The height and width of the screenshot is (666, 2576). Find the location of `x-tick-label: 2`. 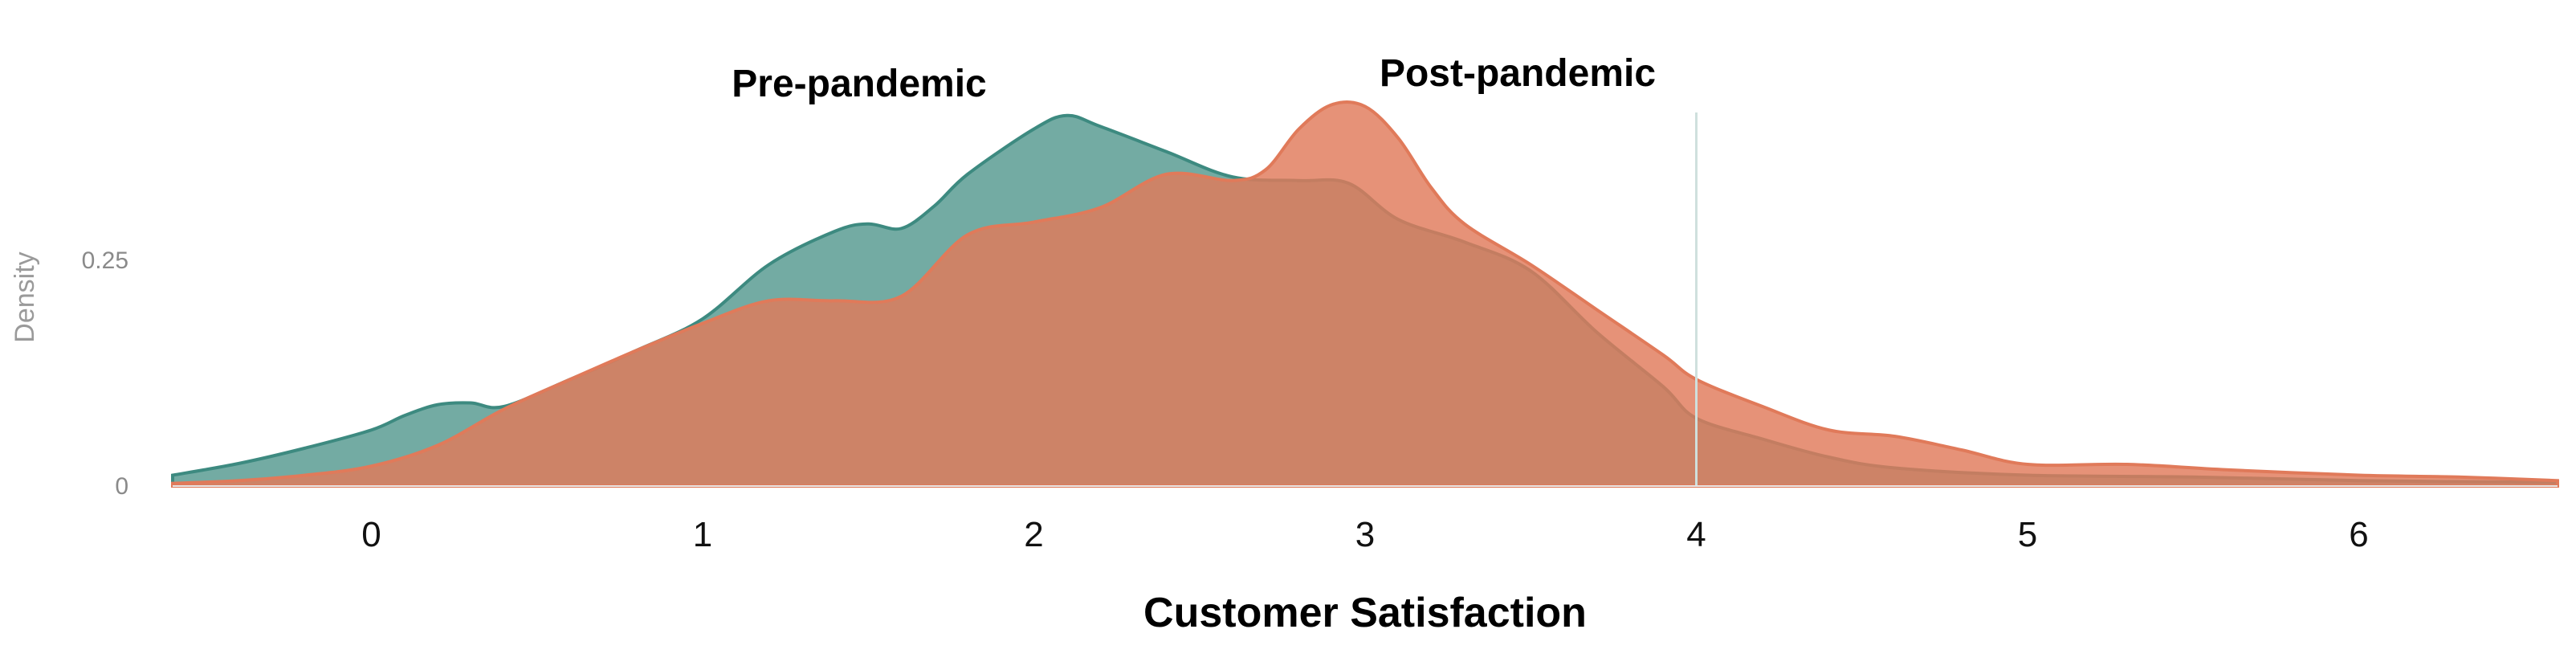

x-tick-label: 2 is located at coordinates (1033, 534).